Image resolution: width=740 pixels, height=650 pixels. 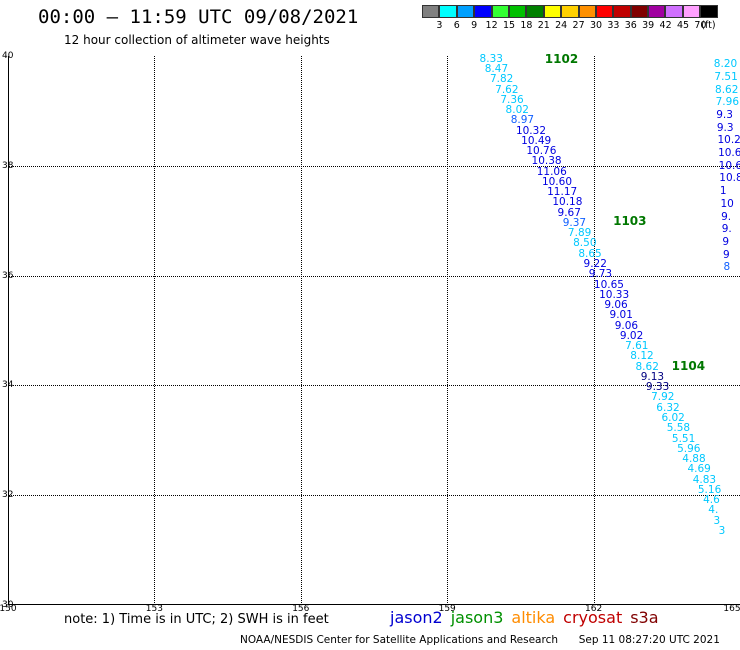 I want to click on color-legend-labels: 3 6 9 12 15 18 21 24 27 30 33 36 39 42 45 70 (ft), so click(x=581, y=26).